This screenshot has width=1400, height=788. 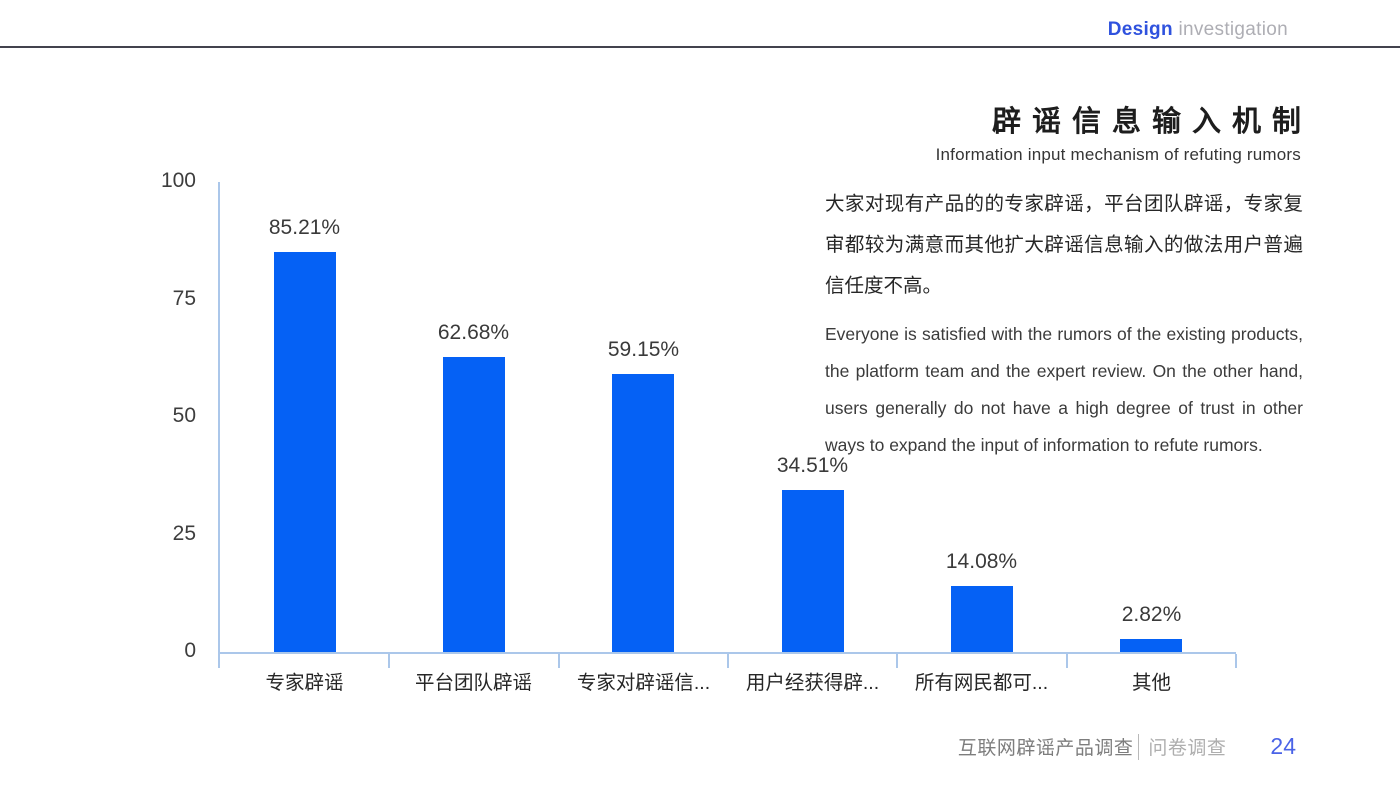 What do you see at coordinates (1151, 614) in the screenshot?
I see `bar-value-label: 2.82%` at bounding box center [1151, 614].